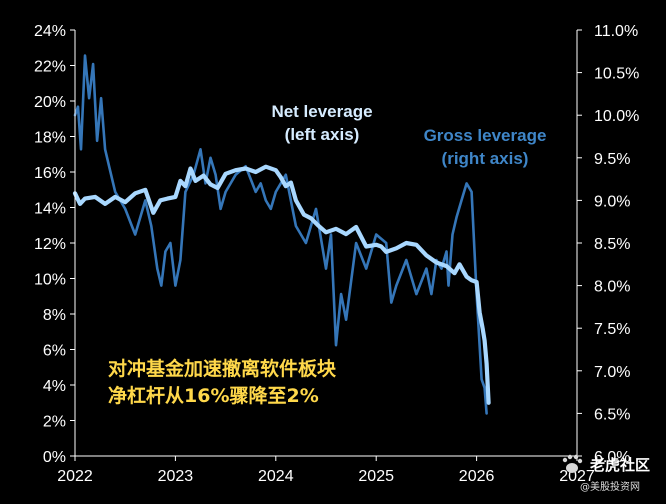 Image resolution: width=666 pixels, height=504 pixels. What do you see at coordinates (322, 134) in the screenshot?
I see `net-leverage-axis-note: (left axis)` at bounding box center [322, 134].